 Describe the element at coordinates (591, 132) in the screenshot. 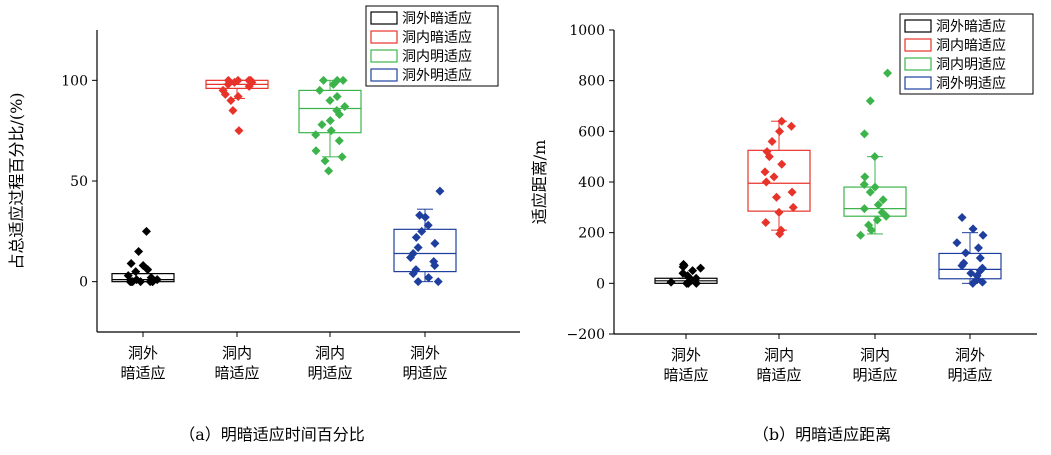

I see `y-tick-label: 600` at that location.